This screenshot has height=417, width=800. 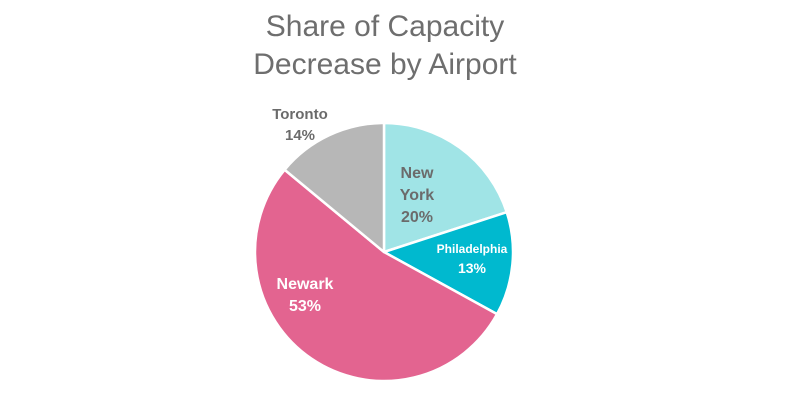 What do you see at coordinates (472, 249) in the screenshot?
I see `slice-name-philadelphia: Philadelphia` at bounding box center [472, 249].